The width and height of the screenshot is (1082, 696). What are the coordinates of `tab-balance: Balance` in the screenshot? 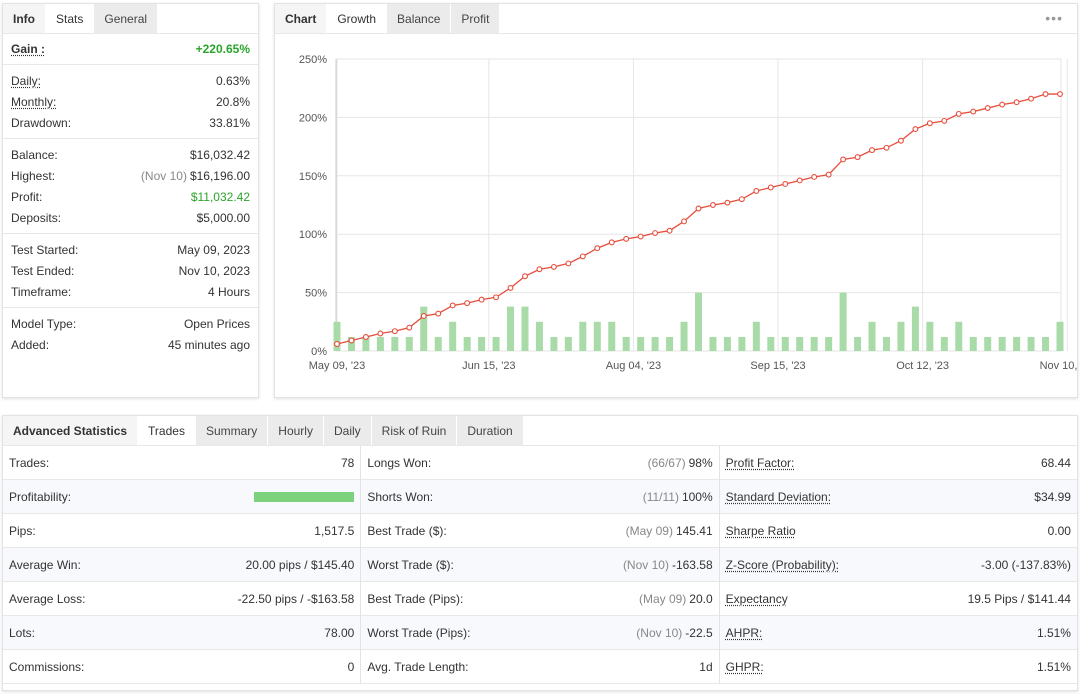 It's located at (419, 18).